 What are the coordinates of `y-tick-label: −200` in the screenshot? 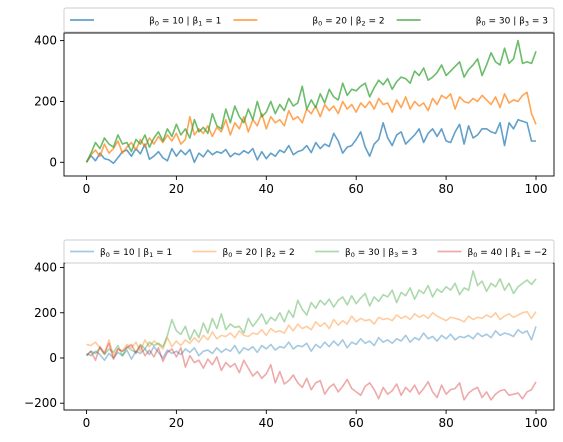 It's located at (40, 403).